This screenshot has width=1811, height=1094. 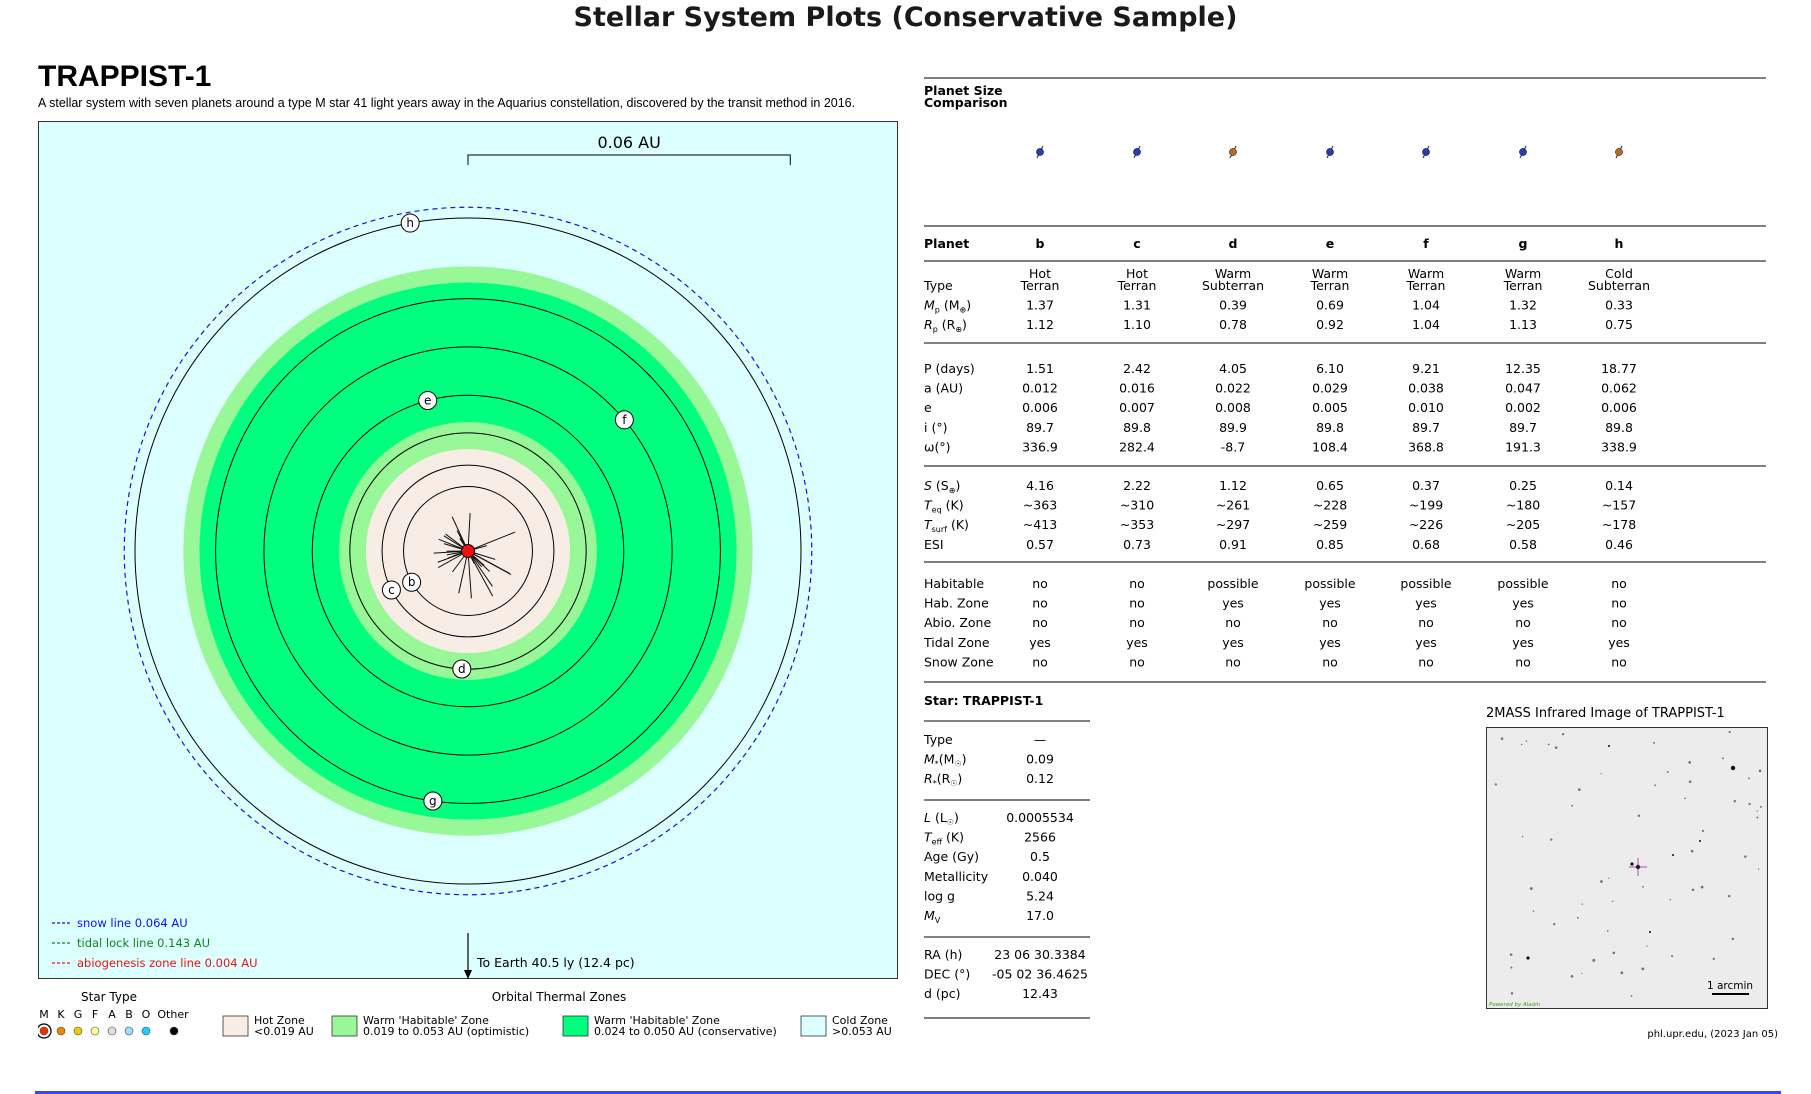 What do you see at coordinates (410, 223) in the screenshot?
I see `planet-marker-label: h` at bounding box center [410, 223].